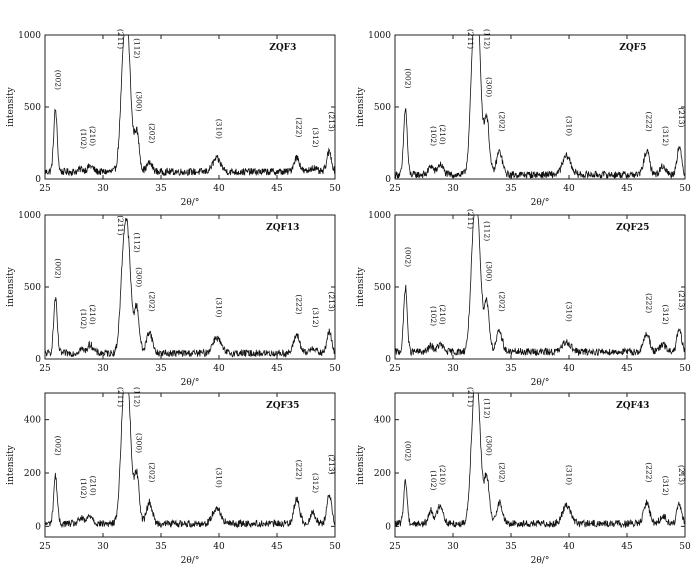 This screenshot has height=571, width=700. What do you see at coordinates (282, 228) in the screenshot?
I see `sample-label: ZQF13` at bounding box center [282, 228].